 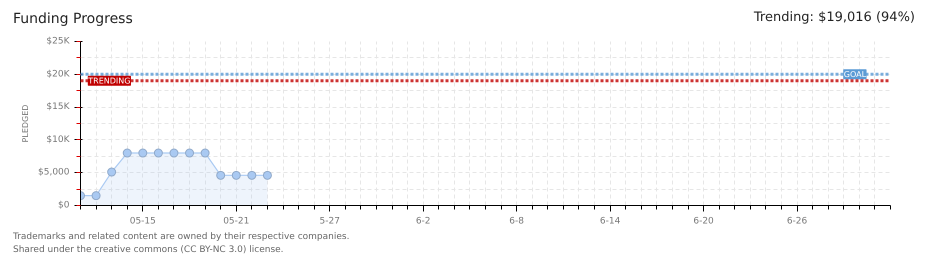 What do you see at coordinates (64, 205) in the screenshot?
I see `y-tick-label: $0` at bounding box center [64, 205].